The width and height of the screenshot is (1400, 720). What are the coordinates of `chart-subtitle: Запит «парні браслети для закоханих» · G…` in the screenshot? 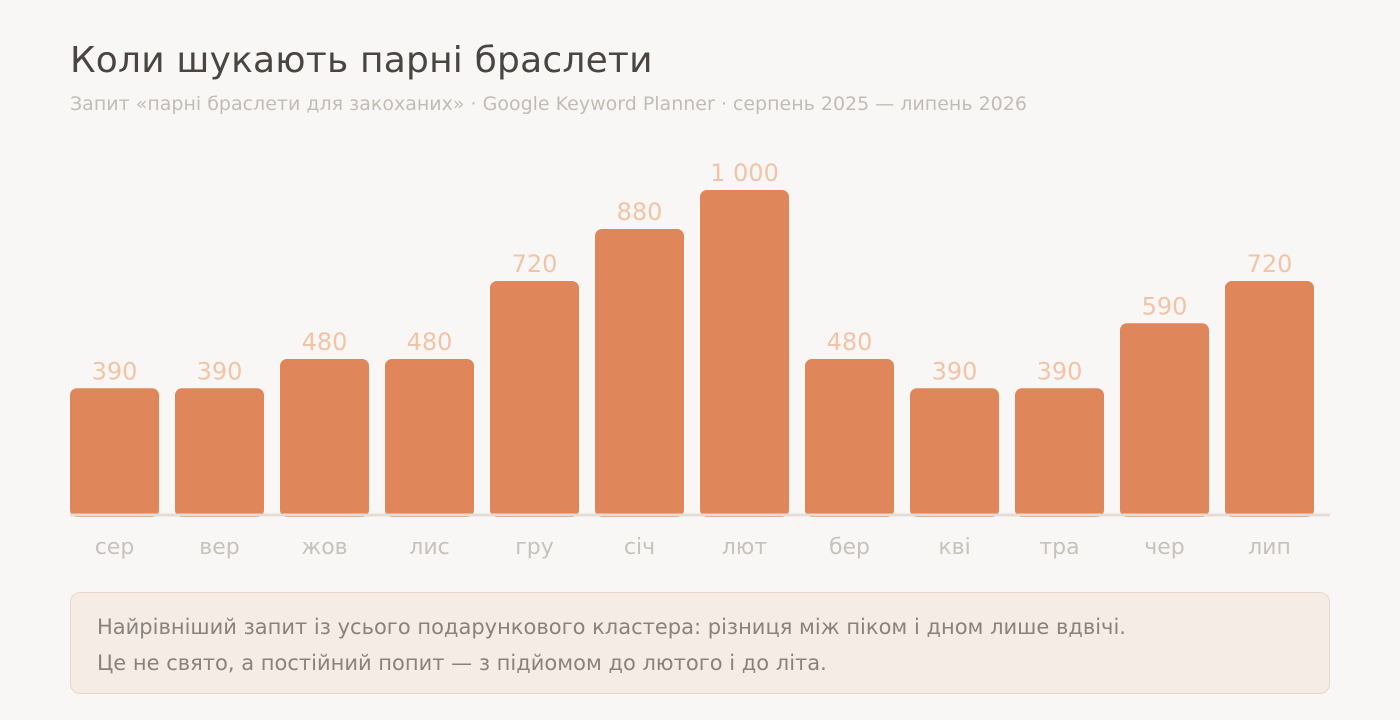 It's located at (548, 104).